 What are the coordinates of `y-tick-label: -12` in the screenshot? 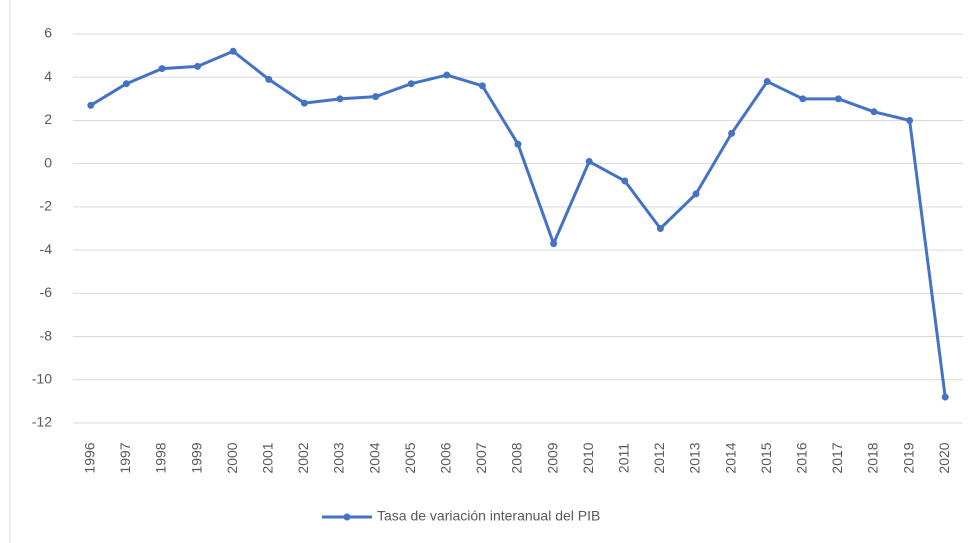 It's located at (42, 422).